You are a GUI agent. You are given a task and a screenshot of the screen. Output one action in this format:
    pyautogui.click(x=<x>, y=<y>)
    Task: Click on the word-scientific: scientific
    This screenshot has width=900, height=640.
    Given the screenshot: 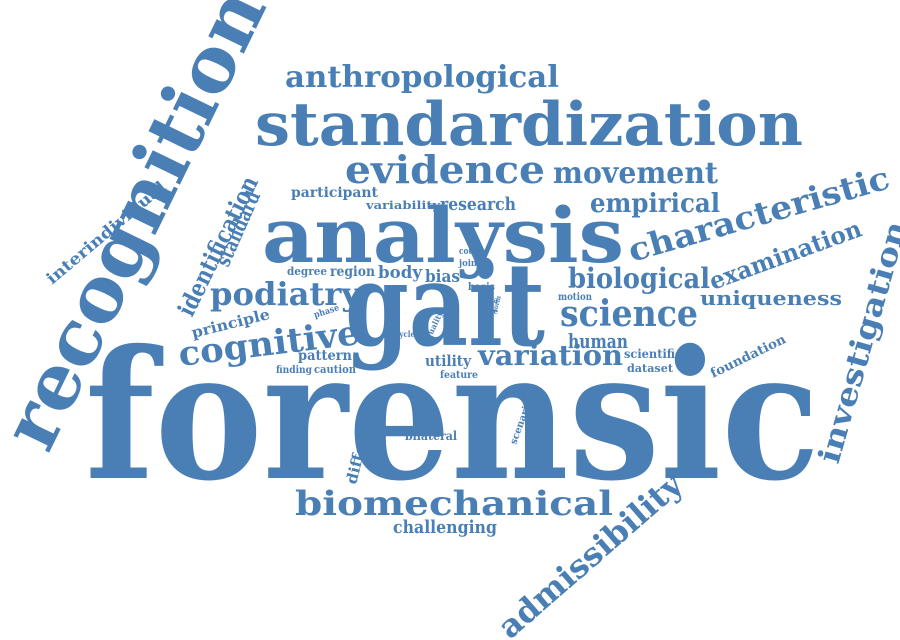 What is the action you would take?
    pyautogui.click(x=653, y=354)
    